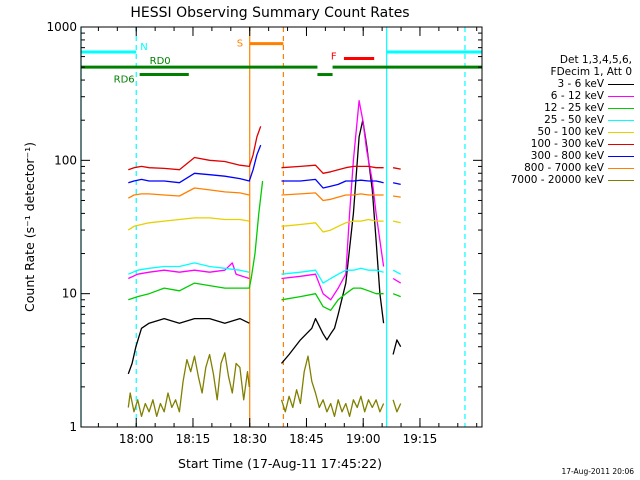  What do you see at coordinates (65, 160) in the screenshot?
I see `y-tick-label-2: 100` at bounding box center [65, 160].